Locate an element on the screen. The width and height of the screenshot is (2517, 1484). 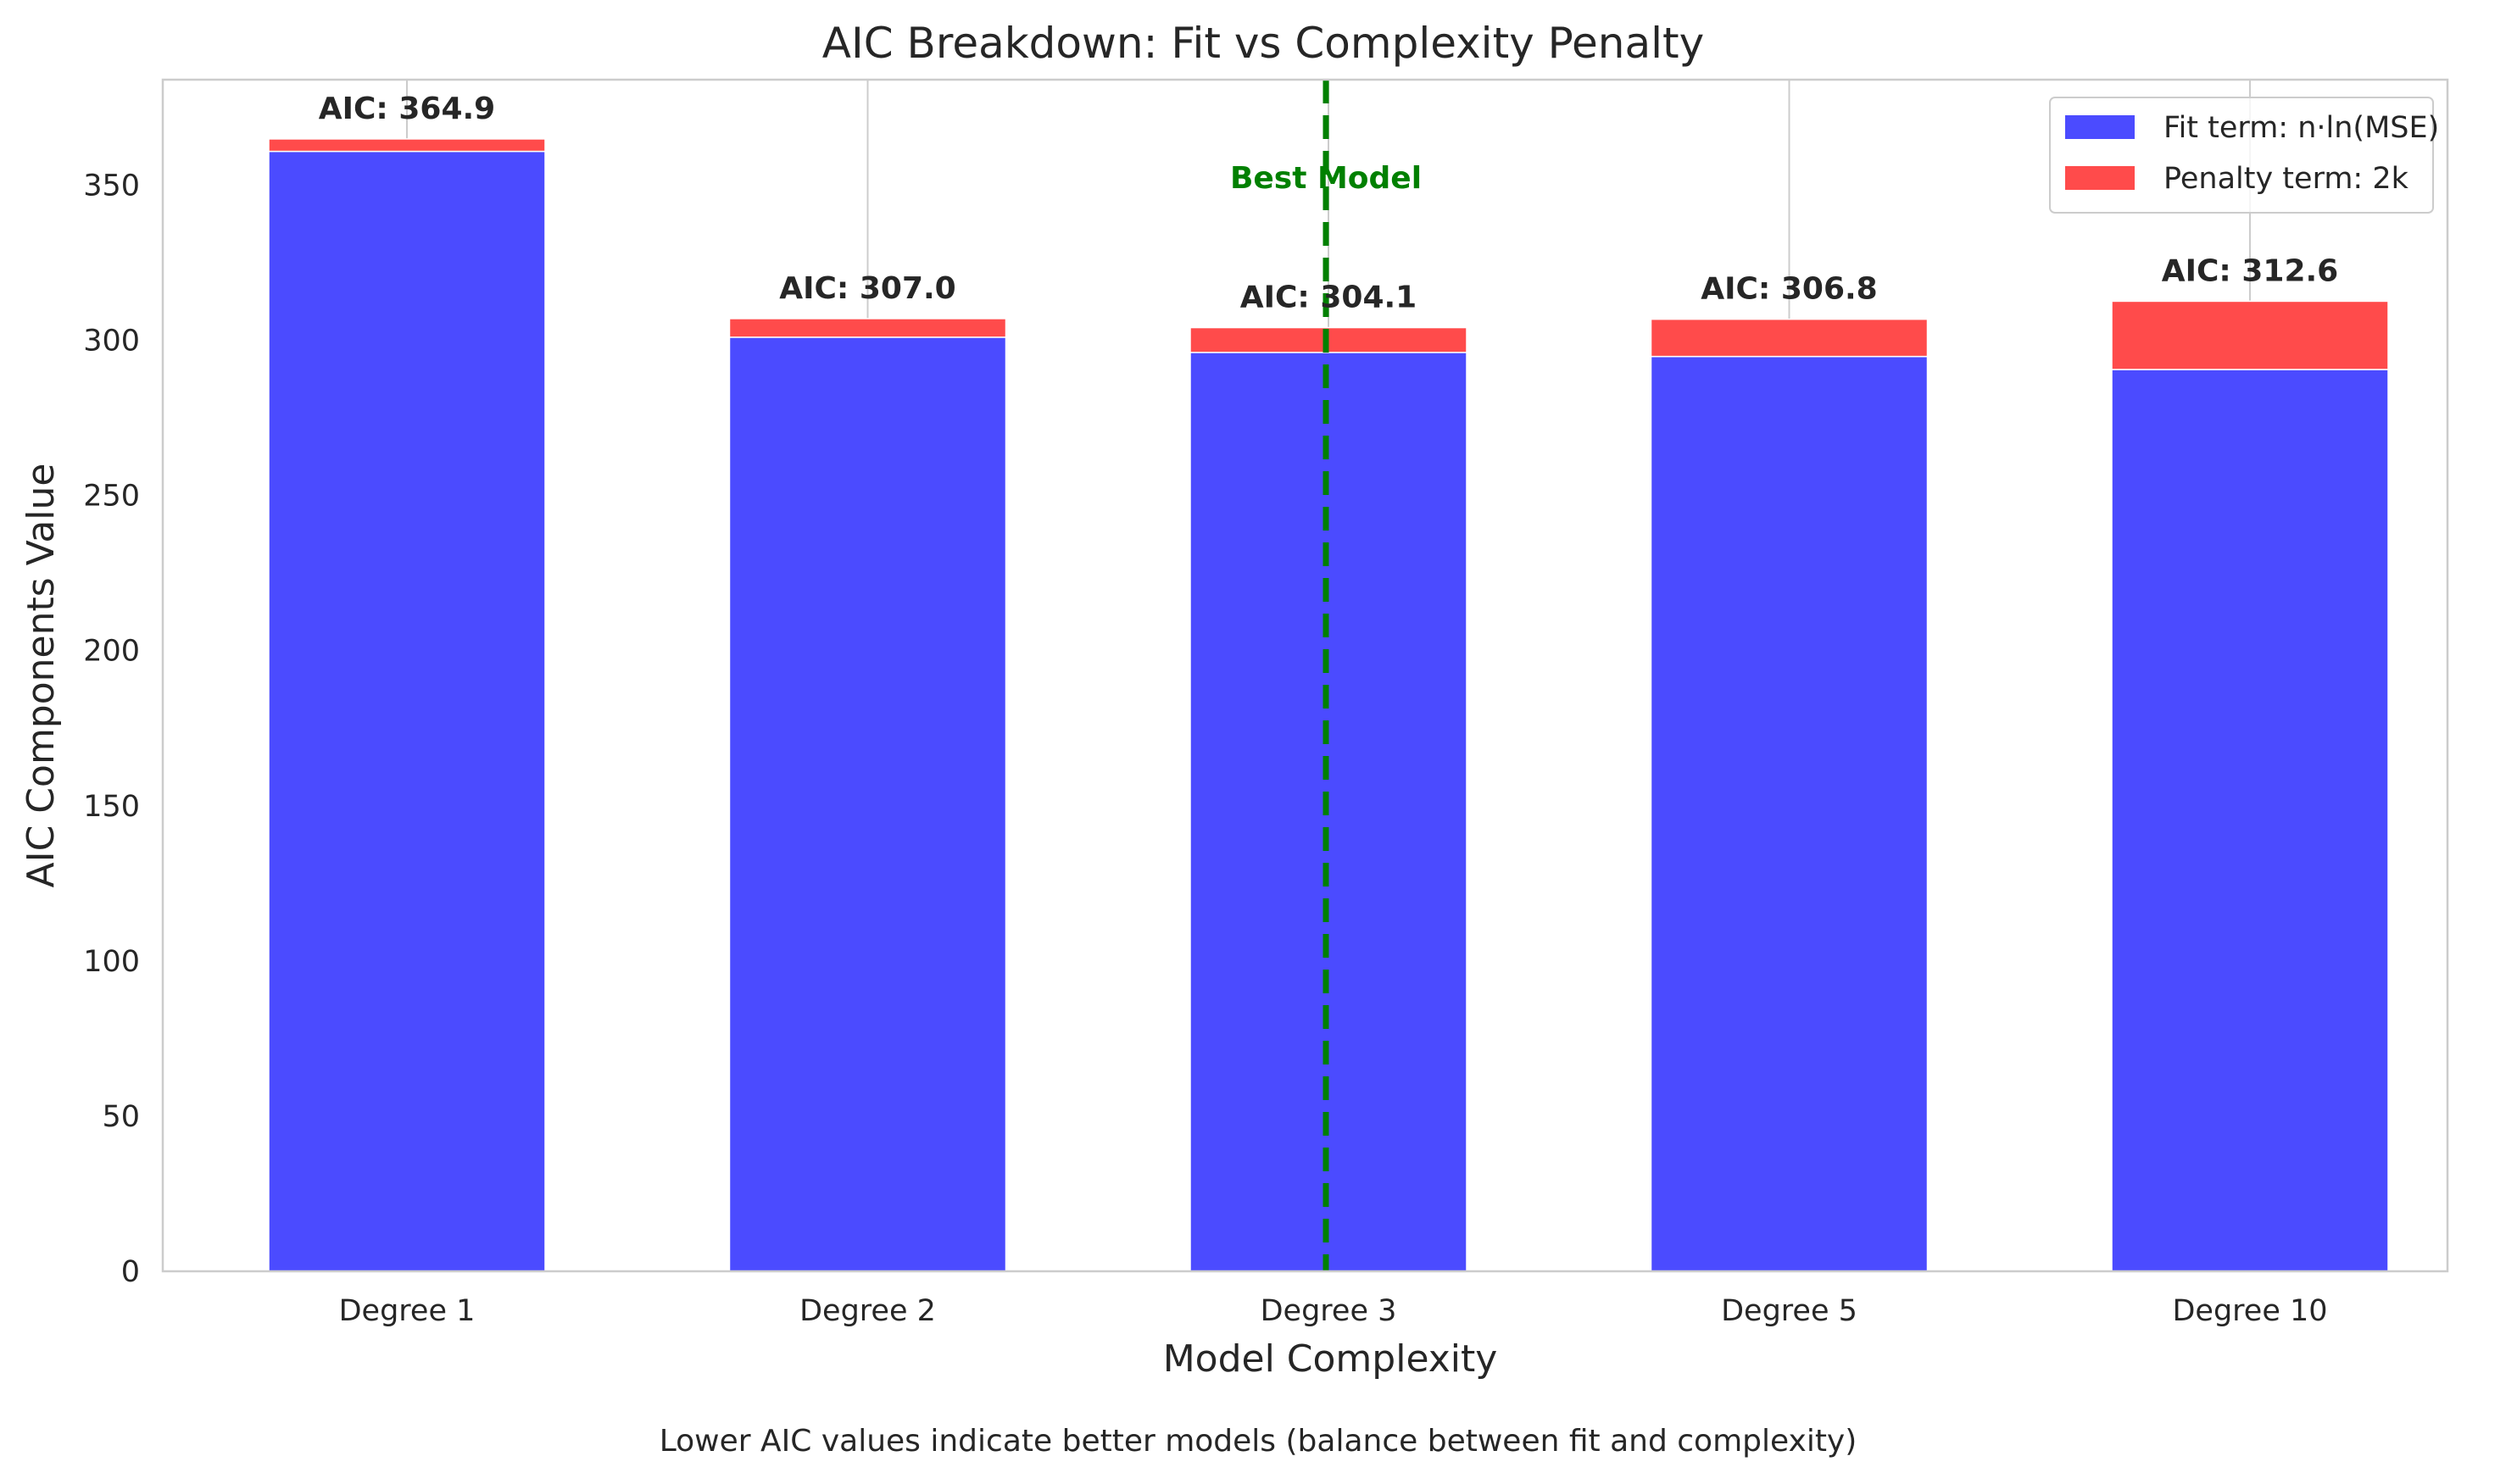
y-axis-ticks: 0 50 100 150 200 250 300 350 is located at coordinates (111, 729).